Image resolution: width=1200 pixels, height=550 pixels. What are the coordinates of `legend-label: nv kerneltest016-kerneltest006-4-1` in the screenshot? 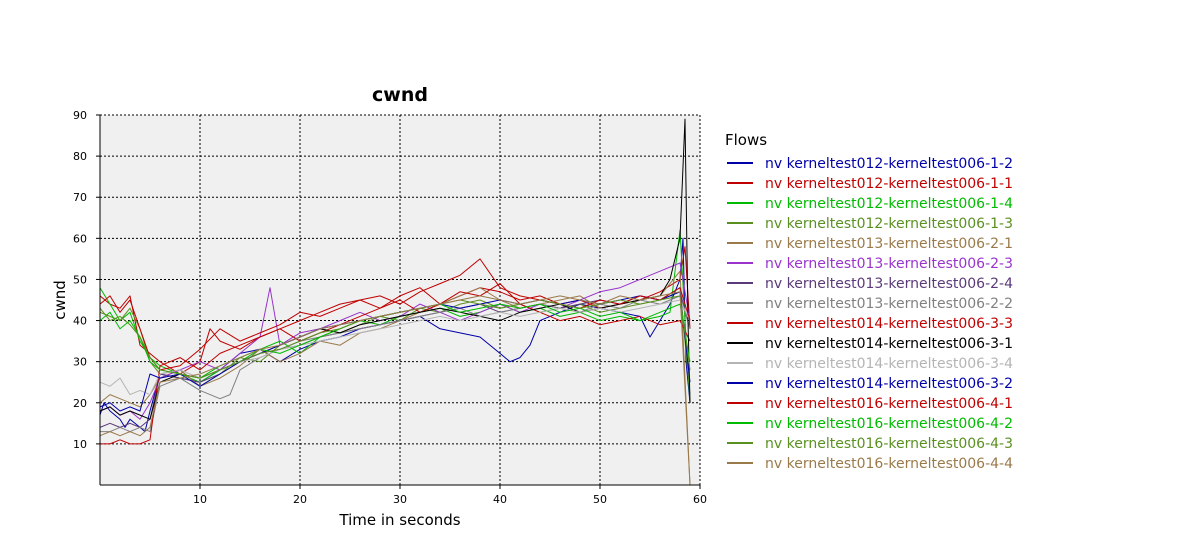 It's located at (889, 404).